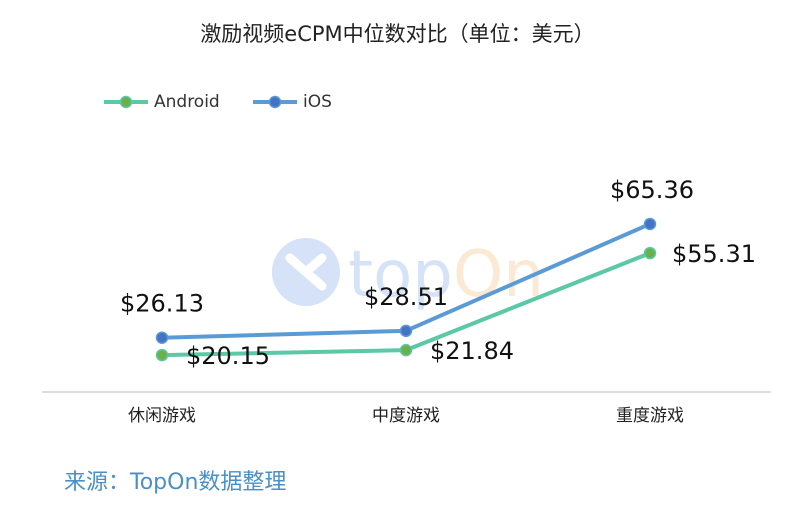  I want to click on x-tick-label-1: 中度游戏, so click(406, 416).